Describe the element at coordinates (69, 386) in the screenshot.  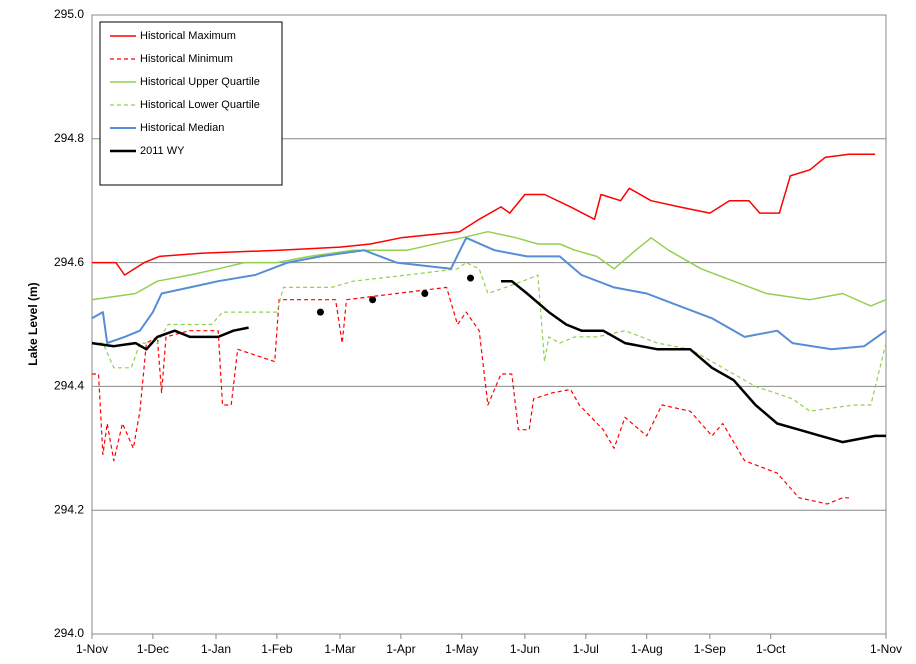
I see `y-tick-label: 294.4` at that location.